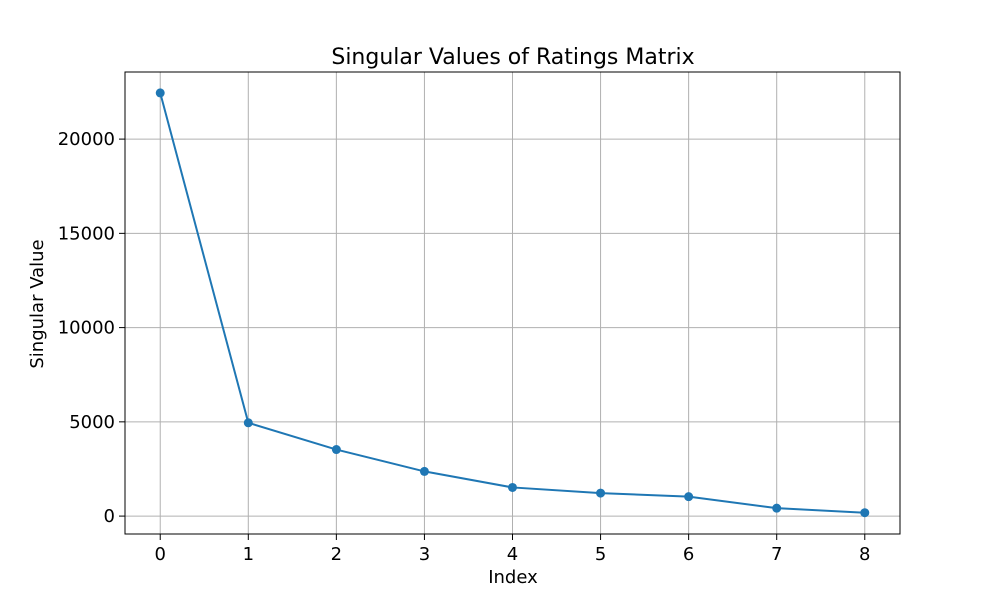 The height and width of the screenshot is (600, 1000). What do you see at coordinates (86, 328) in the screenshot?
I see `y-tick-label: 10000` at bounding box center [86, 328].